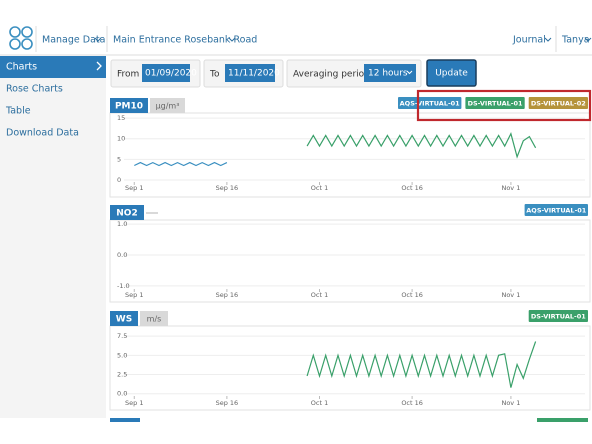 The width and height of the screenshot is (592, 444). What do you see at coordinates (122, 355) in the screenshot?
I see `y-tick-label: 5.0` at bounding box center [122, 355].